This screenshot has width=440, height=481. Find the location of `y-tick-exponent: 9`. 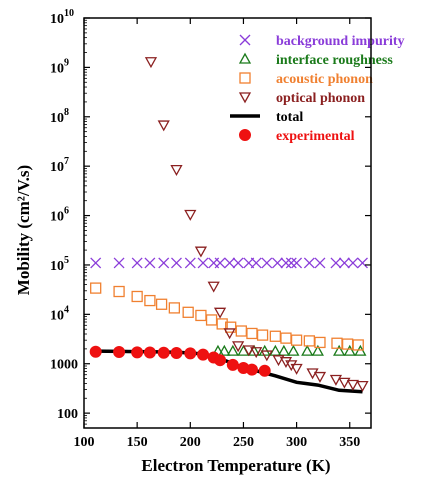

y-tick-exponent: 9 is located at coordinates (66, 62).